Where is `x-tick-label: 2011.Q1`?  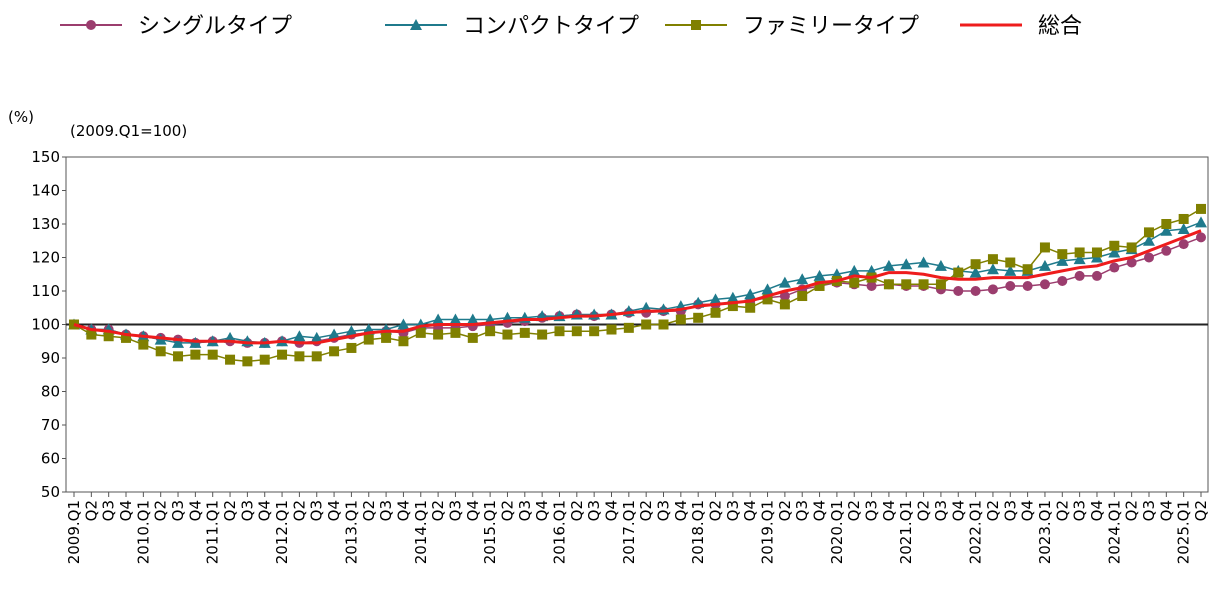
x-tick-label: 2011.Q1 is located at coordinates (213, 532).